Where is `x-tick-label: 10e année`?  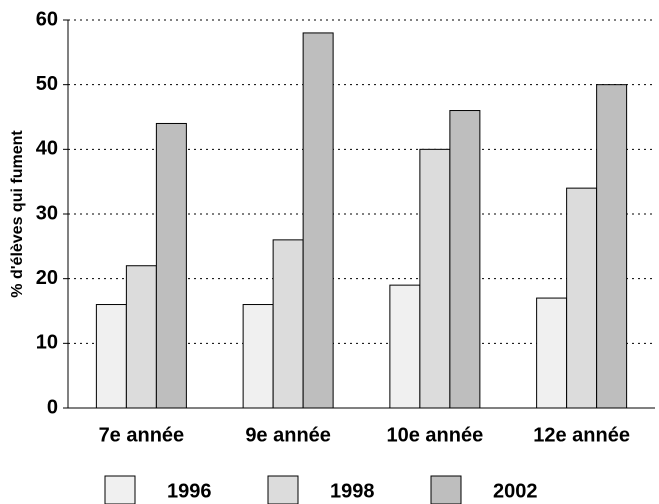 x-tick-label: 10e année is located at coordinates (435, 435).